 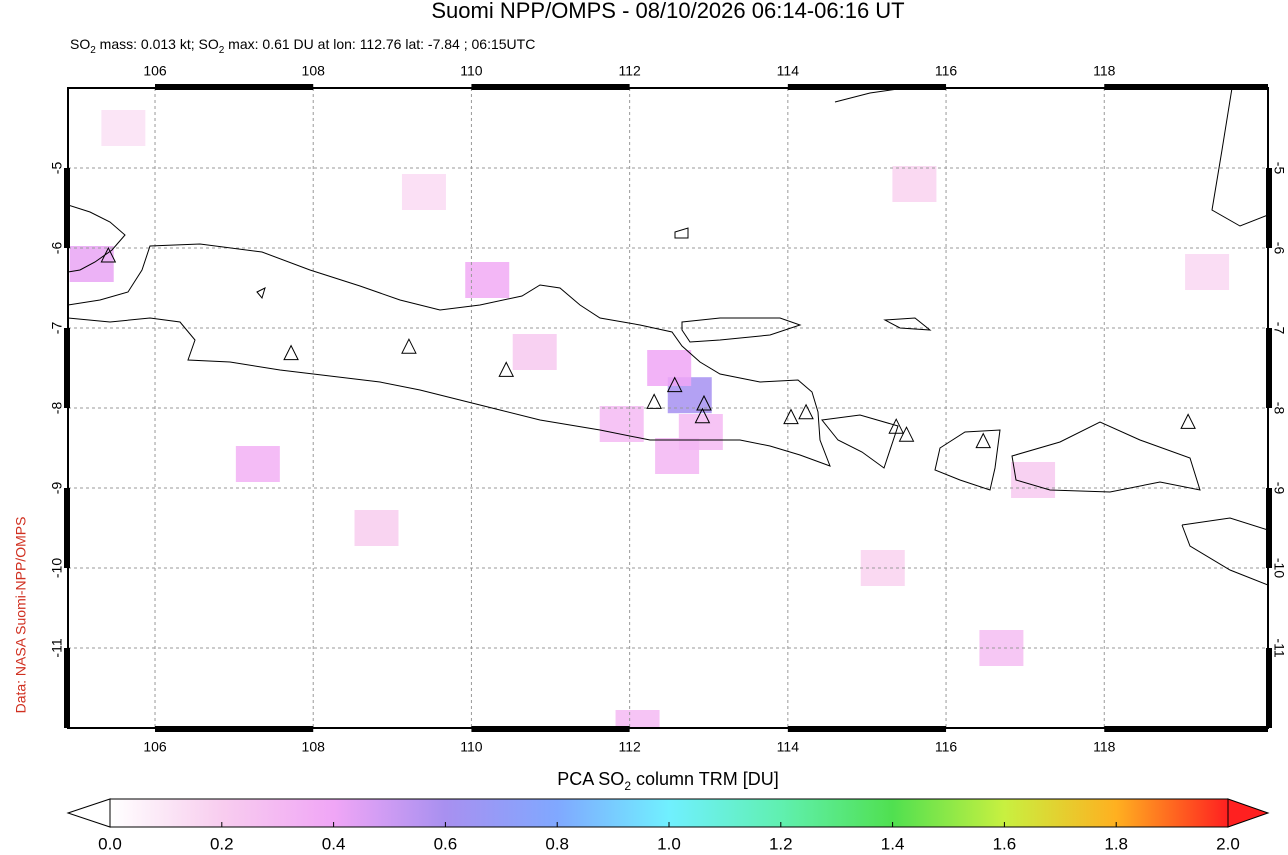 What do you see at coordinates (741, 330) in the screenshot?
I see `coastline-madura` at bounding box center [741, 330].